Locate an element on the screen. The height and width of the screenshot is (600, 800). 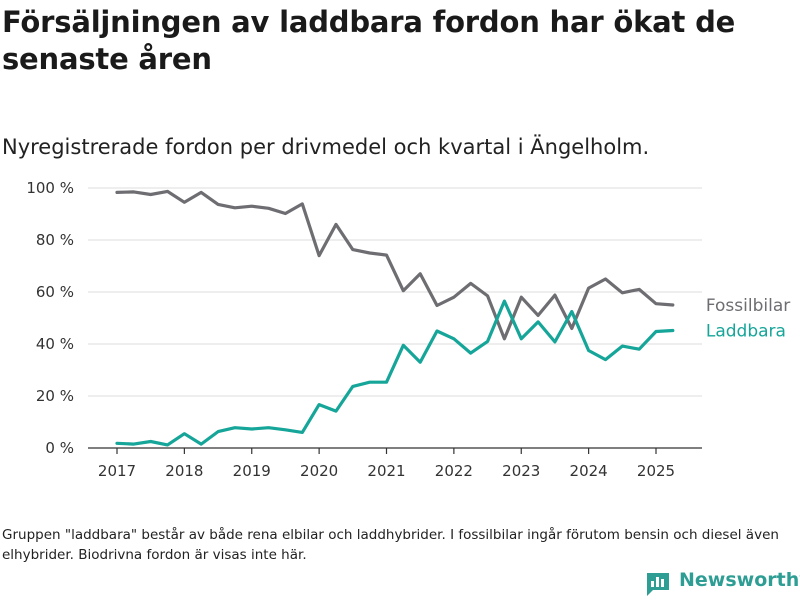
series-label-fossilbilar: Fossilbilar is located at coordinates (748, 306).